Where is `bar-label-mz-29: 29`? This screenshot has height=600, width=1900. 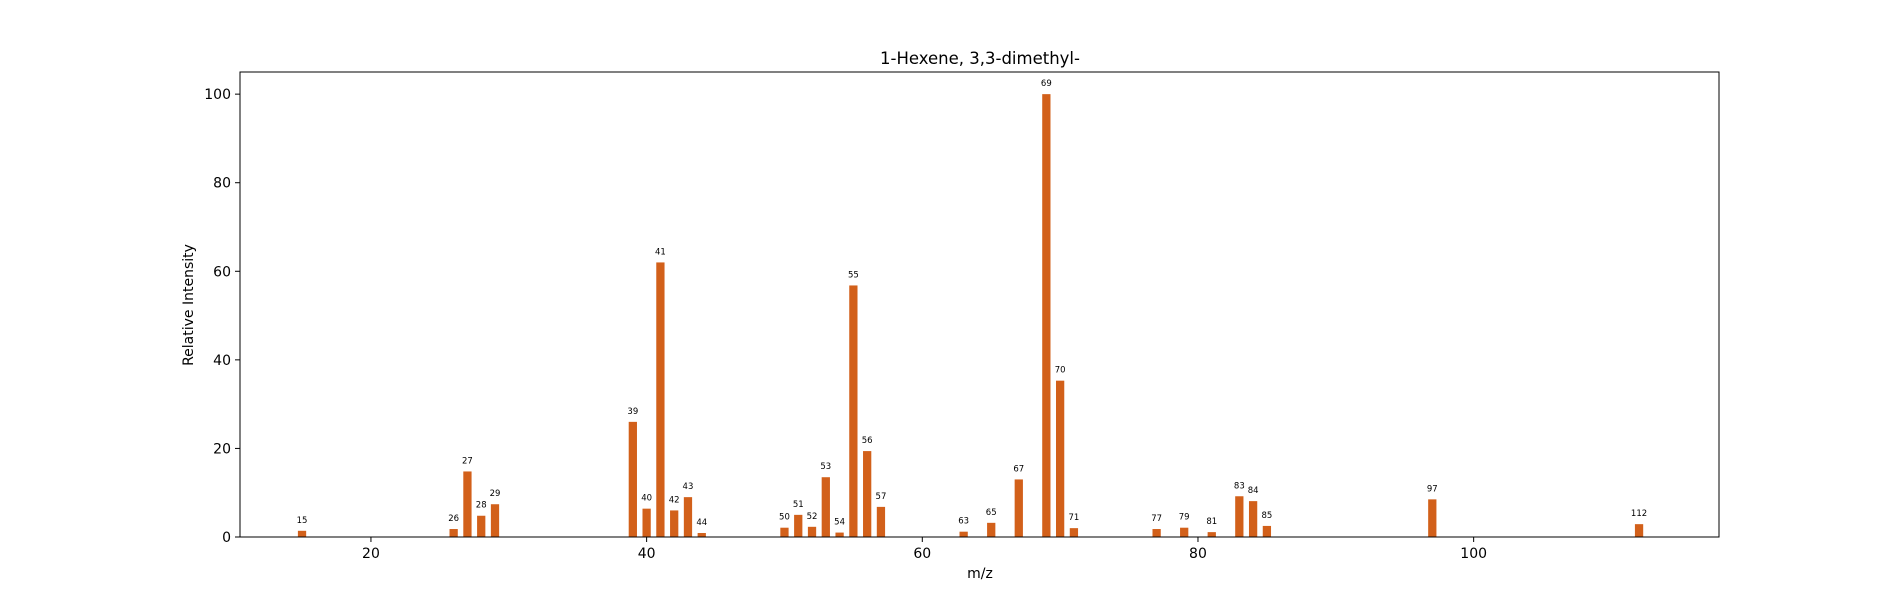 bar-label-mz-29: 29 is located at coordinates (495, 494).